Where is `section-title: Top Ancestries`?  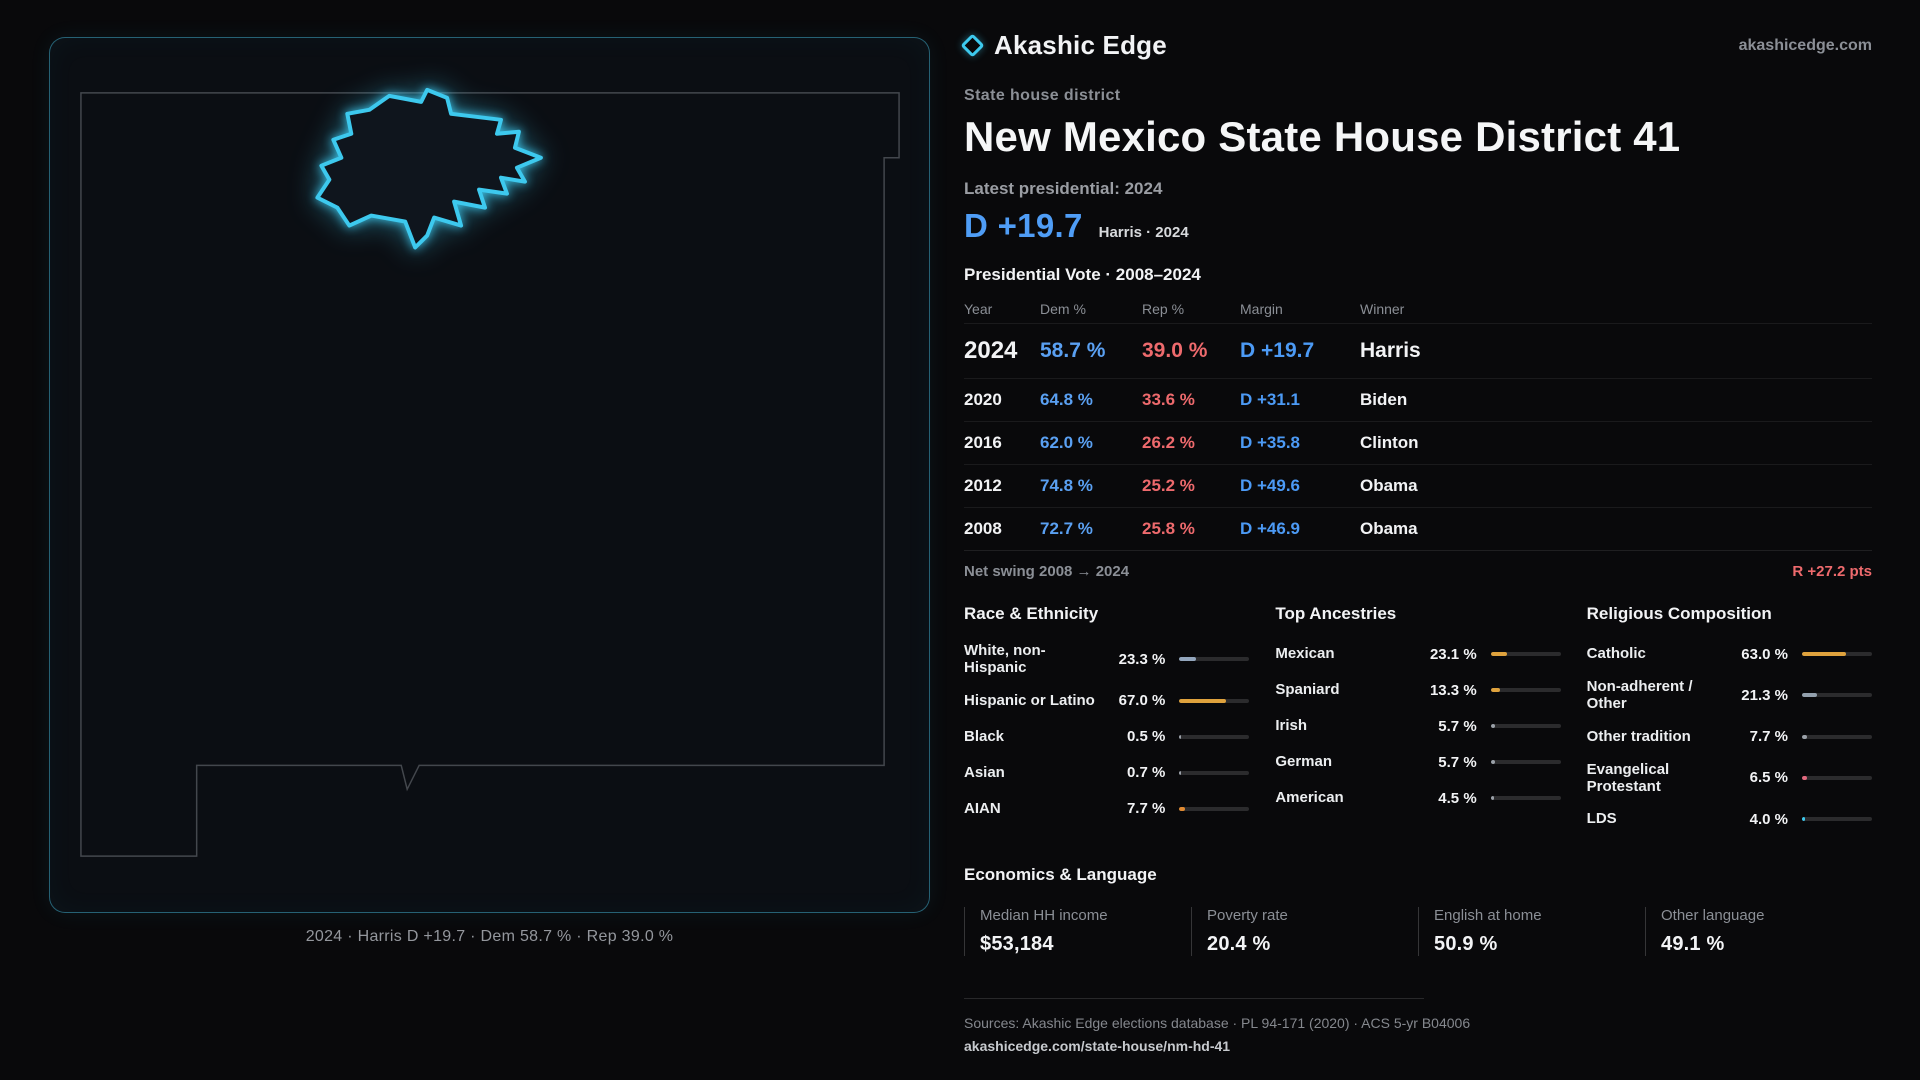
section-title: Top Ancestries is located at coordinates (1336, 613).